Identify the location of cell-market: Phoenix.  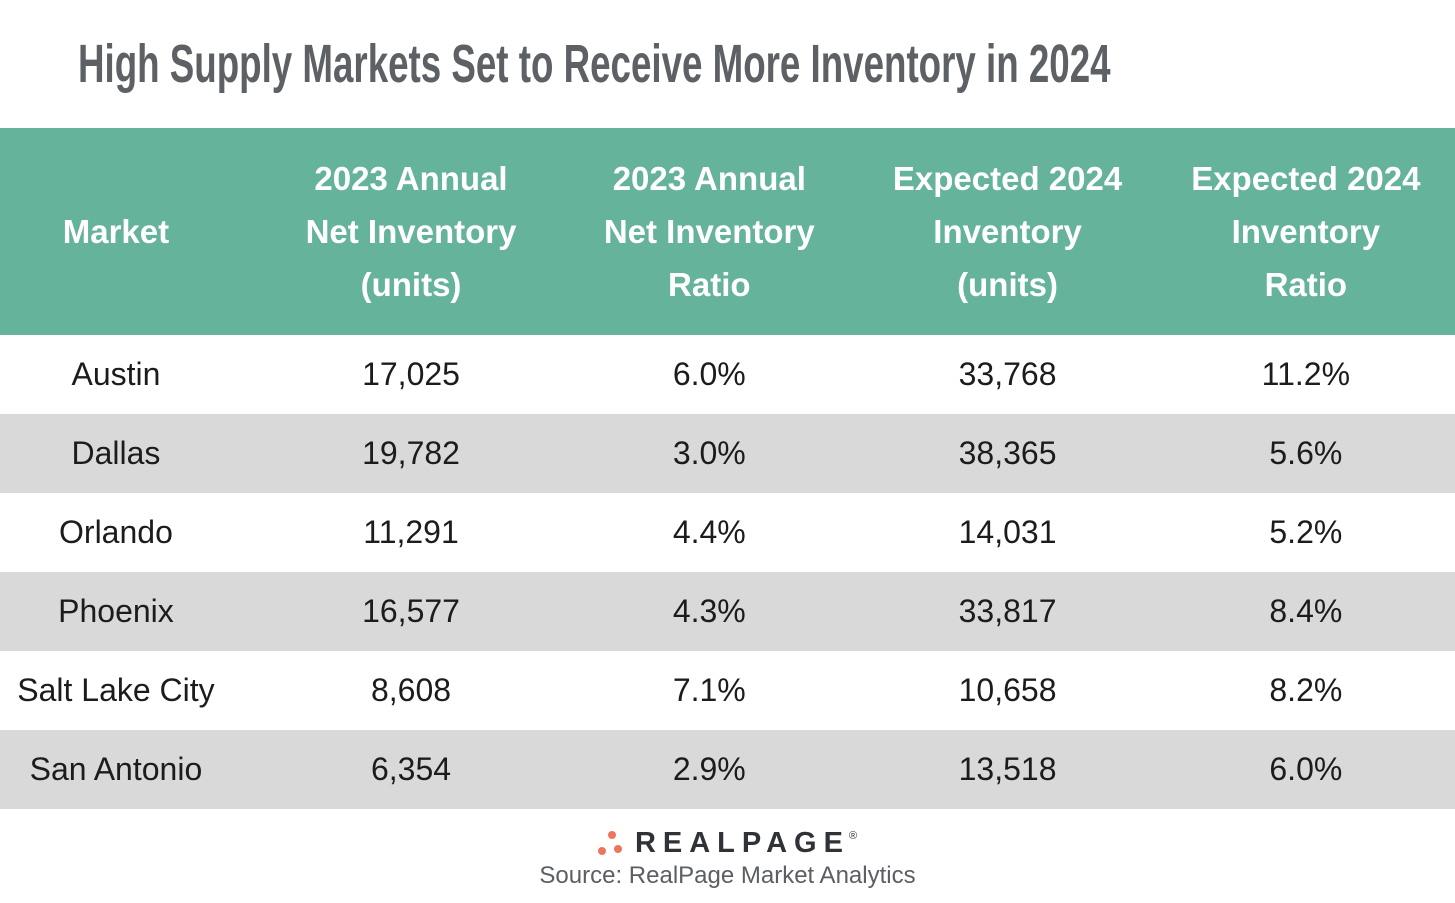
(116, 611).